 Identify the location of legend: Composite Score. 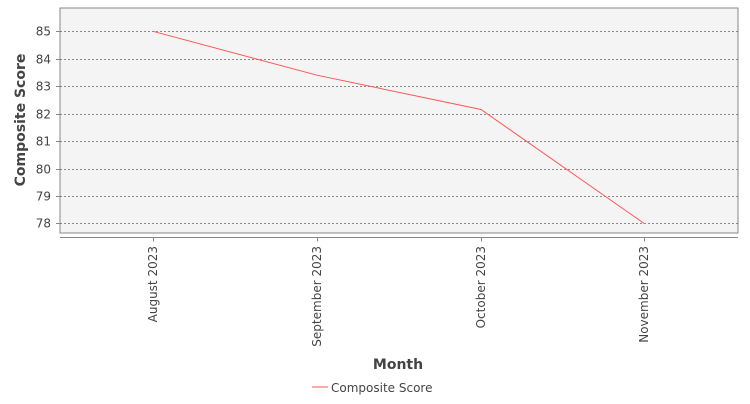
(372, 388).